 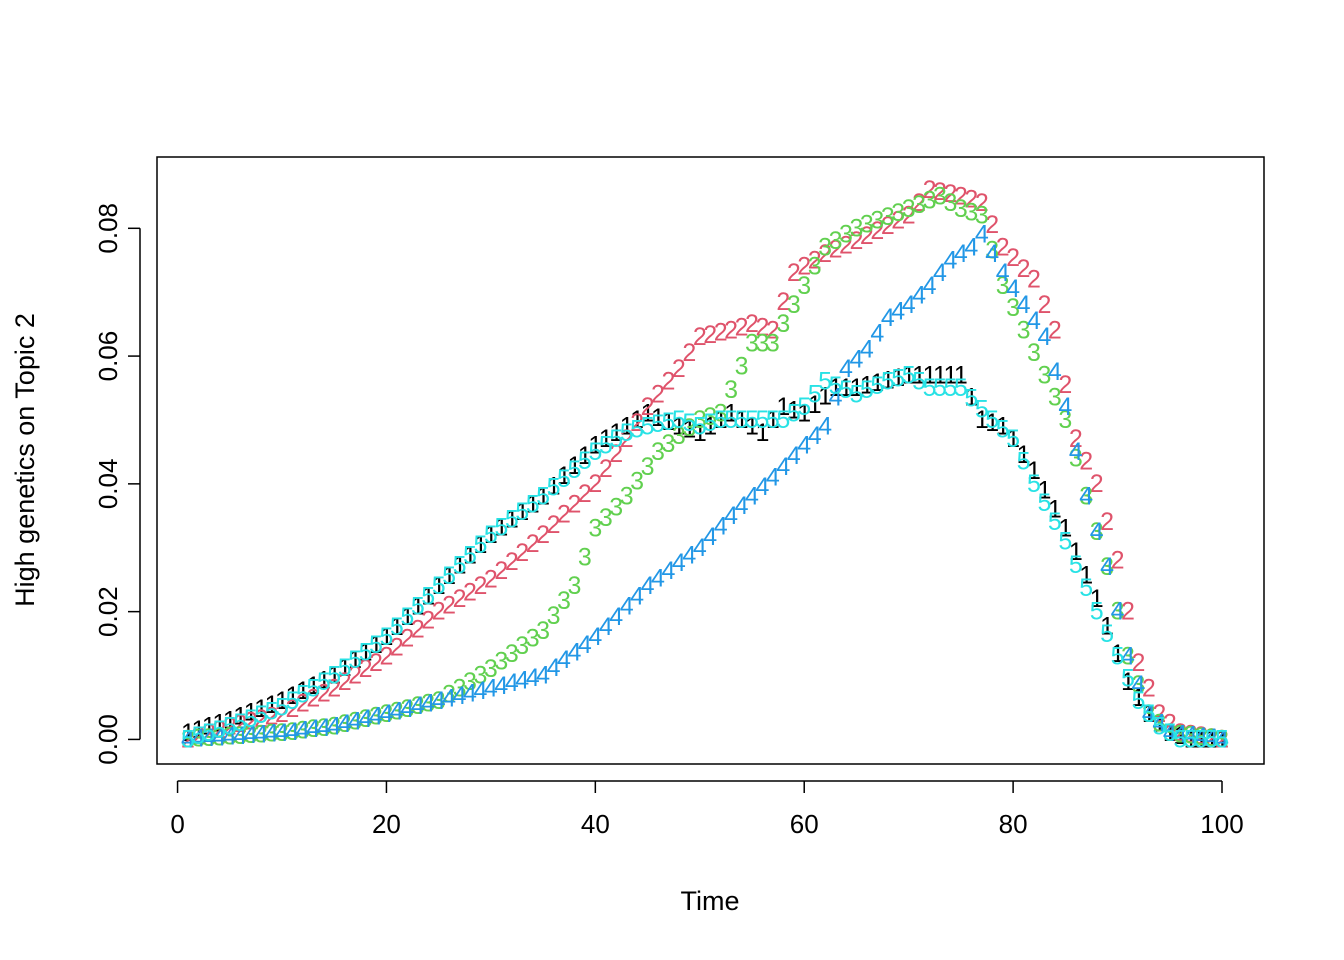 I want to click on x-tick-label: 0, so click(x=177, y=824).